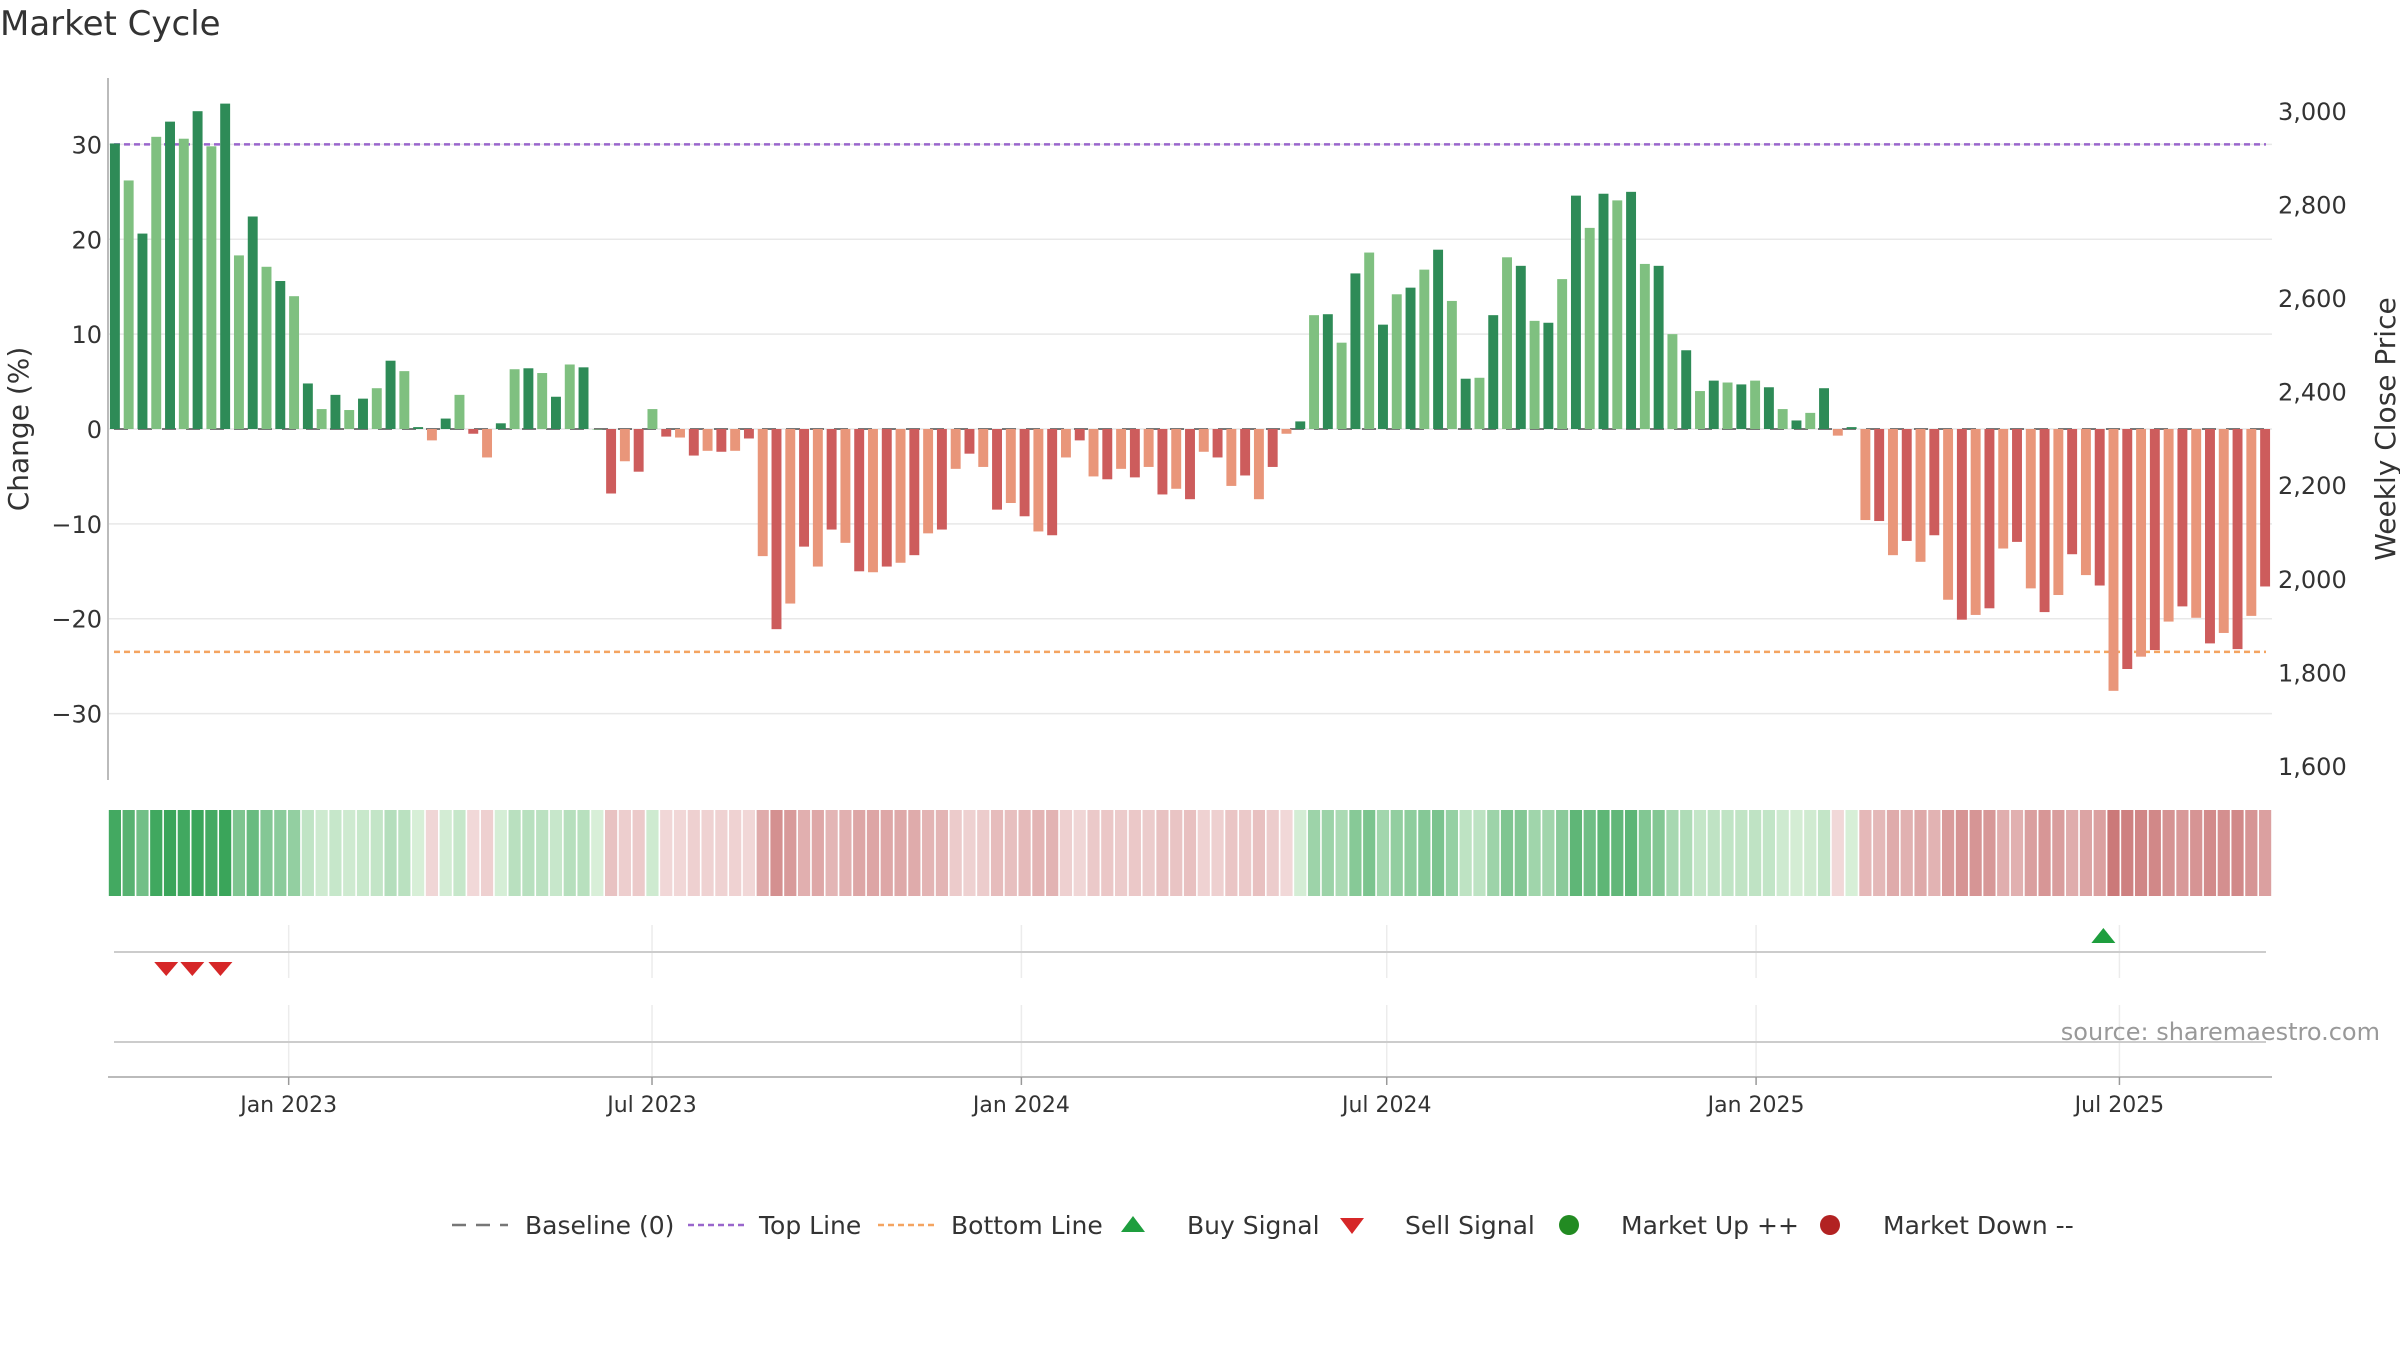 This screenshot has width=2400, height=1350. What do you see at coordinates (2384, 428) in the screenshot?
I see `y2-axis-label: Weekly Close Price` at bounding box center [2384, 428].